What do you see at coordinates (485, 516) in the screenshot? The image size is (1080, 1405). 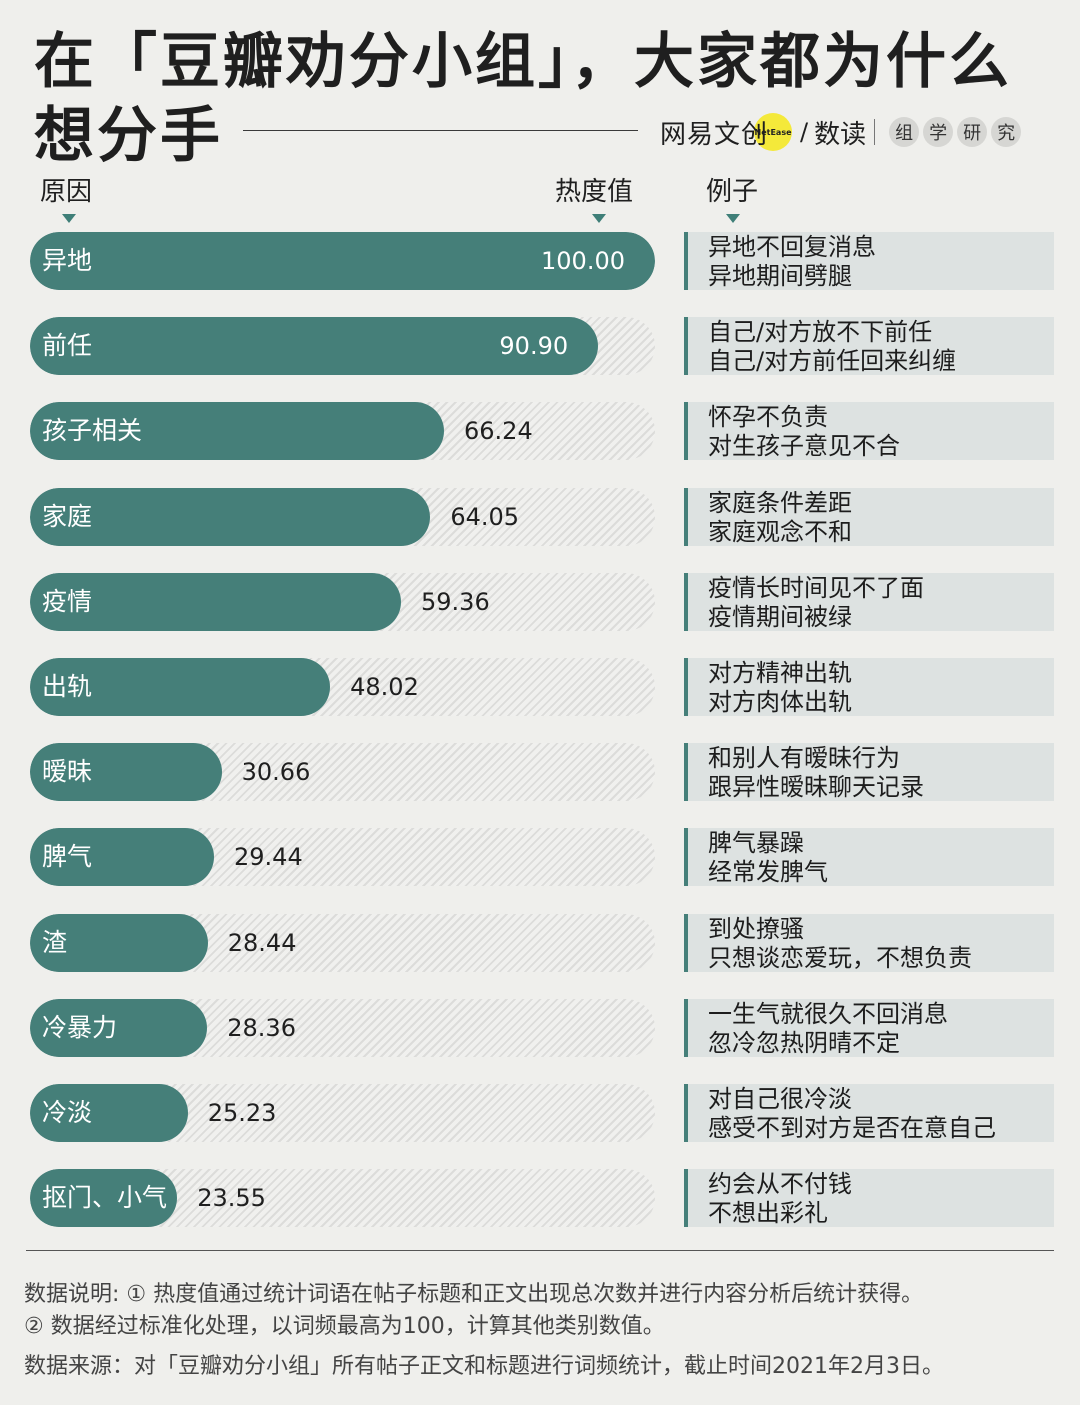 I see `bar-value-label: 64.05` at bounding box center [485, 516].